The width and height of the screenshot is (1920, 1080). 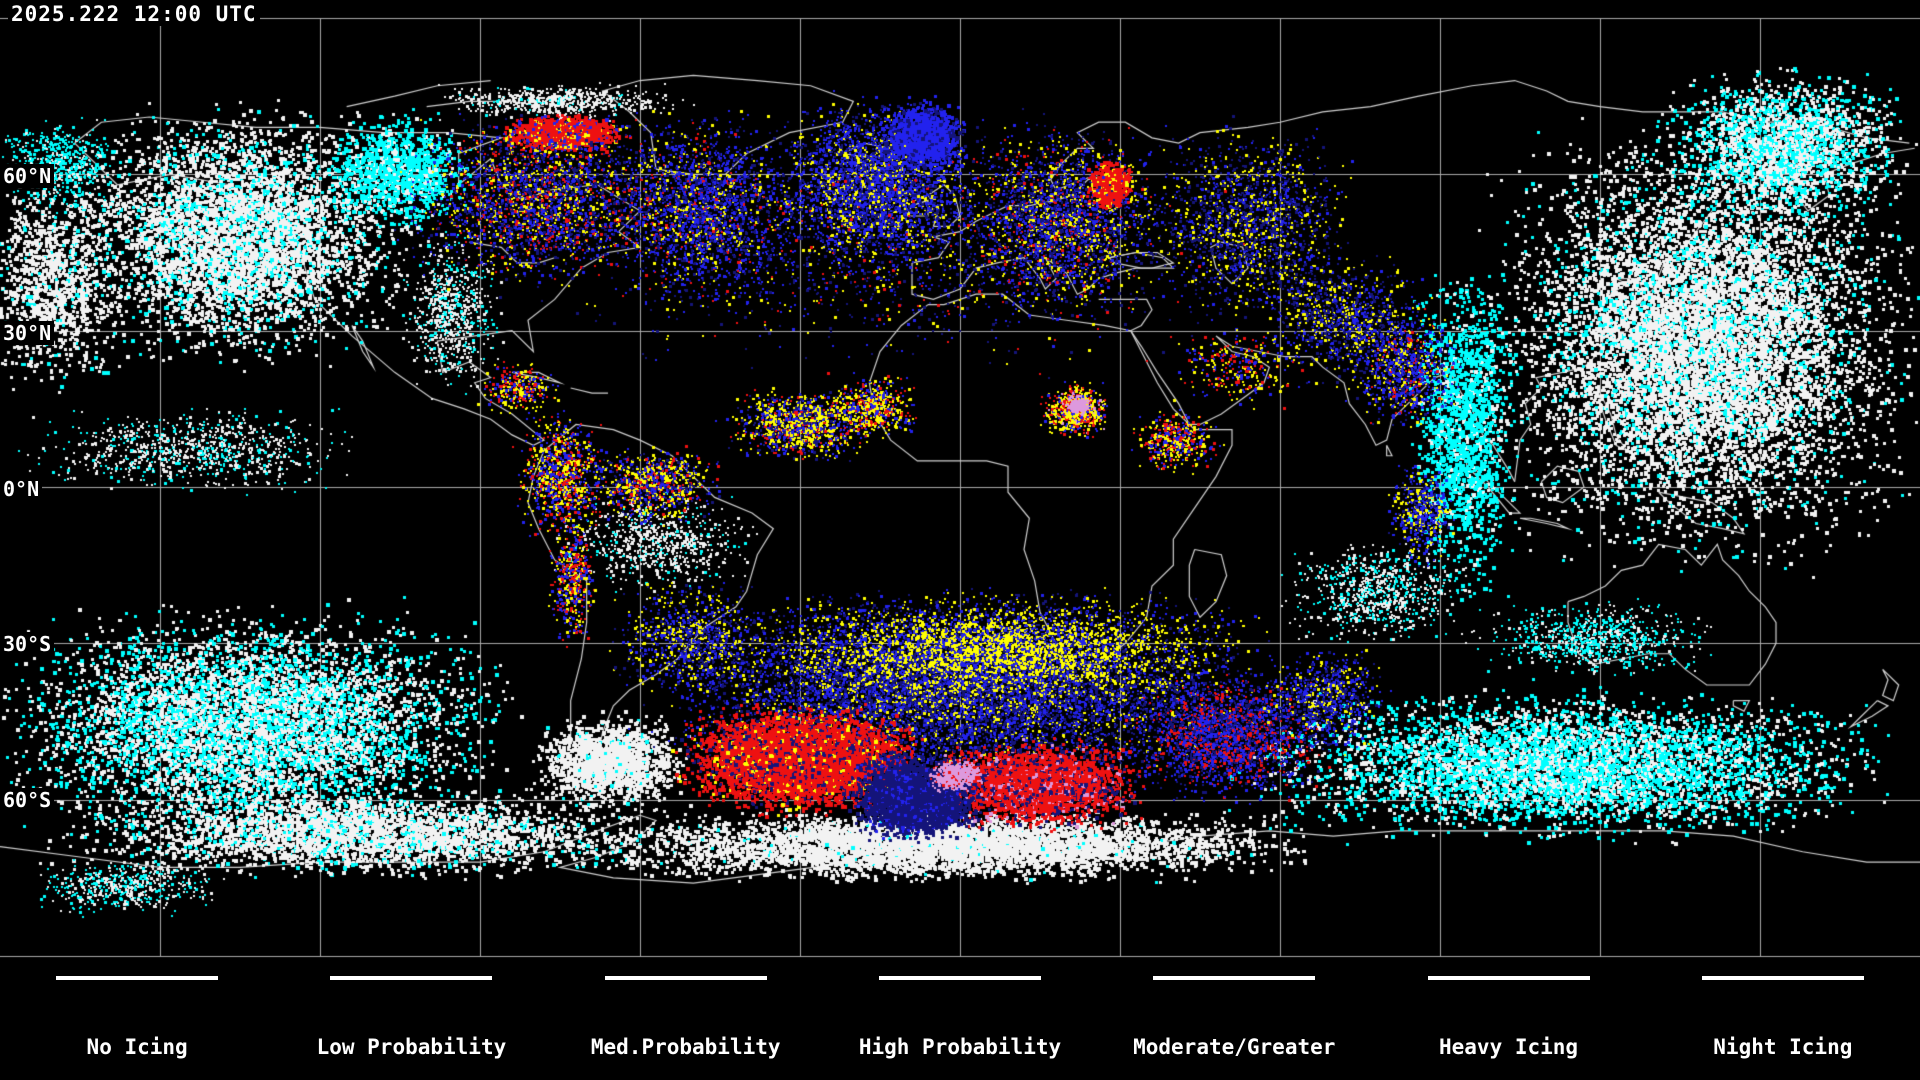 I want to click on timestamp: 2025.222 12:00 UTC, so click(x=134, y=14).